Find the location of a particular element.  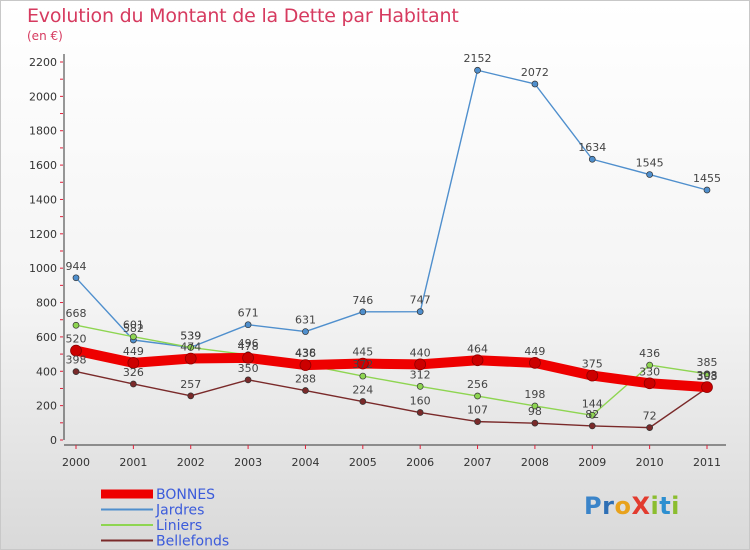

data-label: 438 is located at coordinates (305, 353).